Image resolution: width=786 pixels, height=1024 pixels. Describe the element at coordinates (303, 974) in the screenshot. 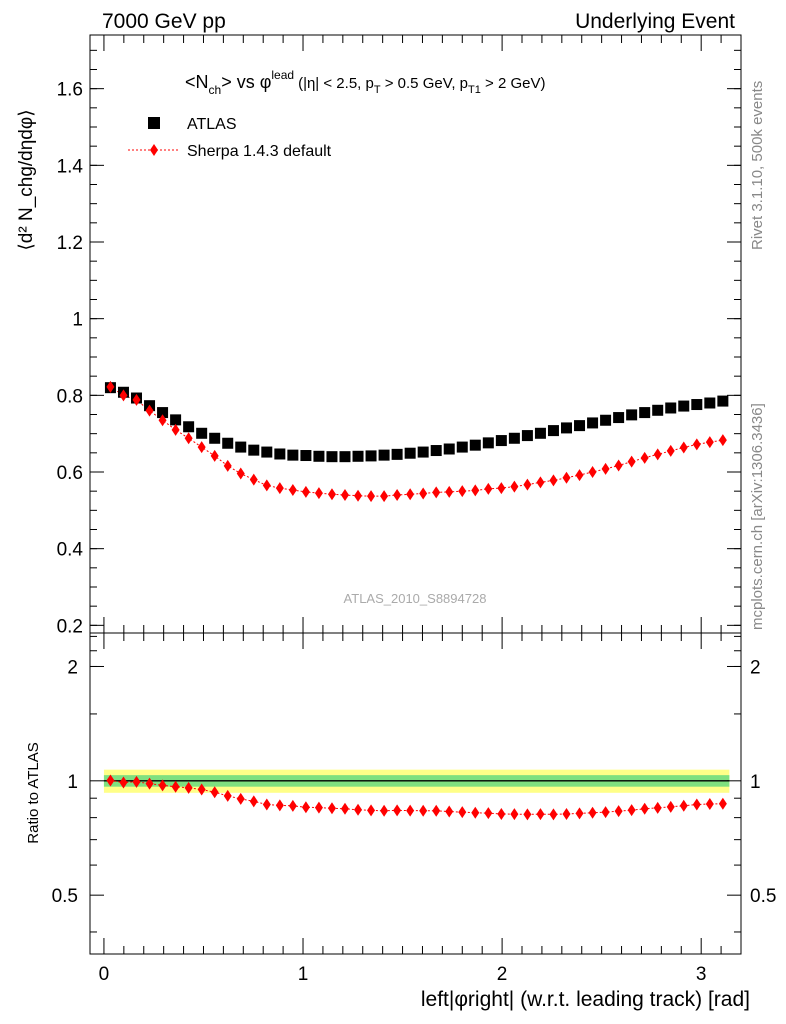

I see `xtick-label: 1` at that location.